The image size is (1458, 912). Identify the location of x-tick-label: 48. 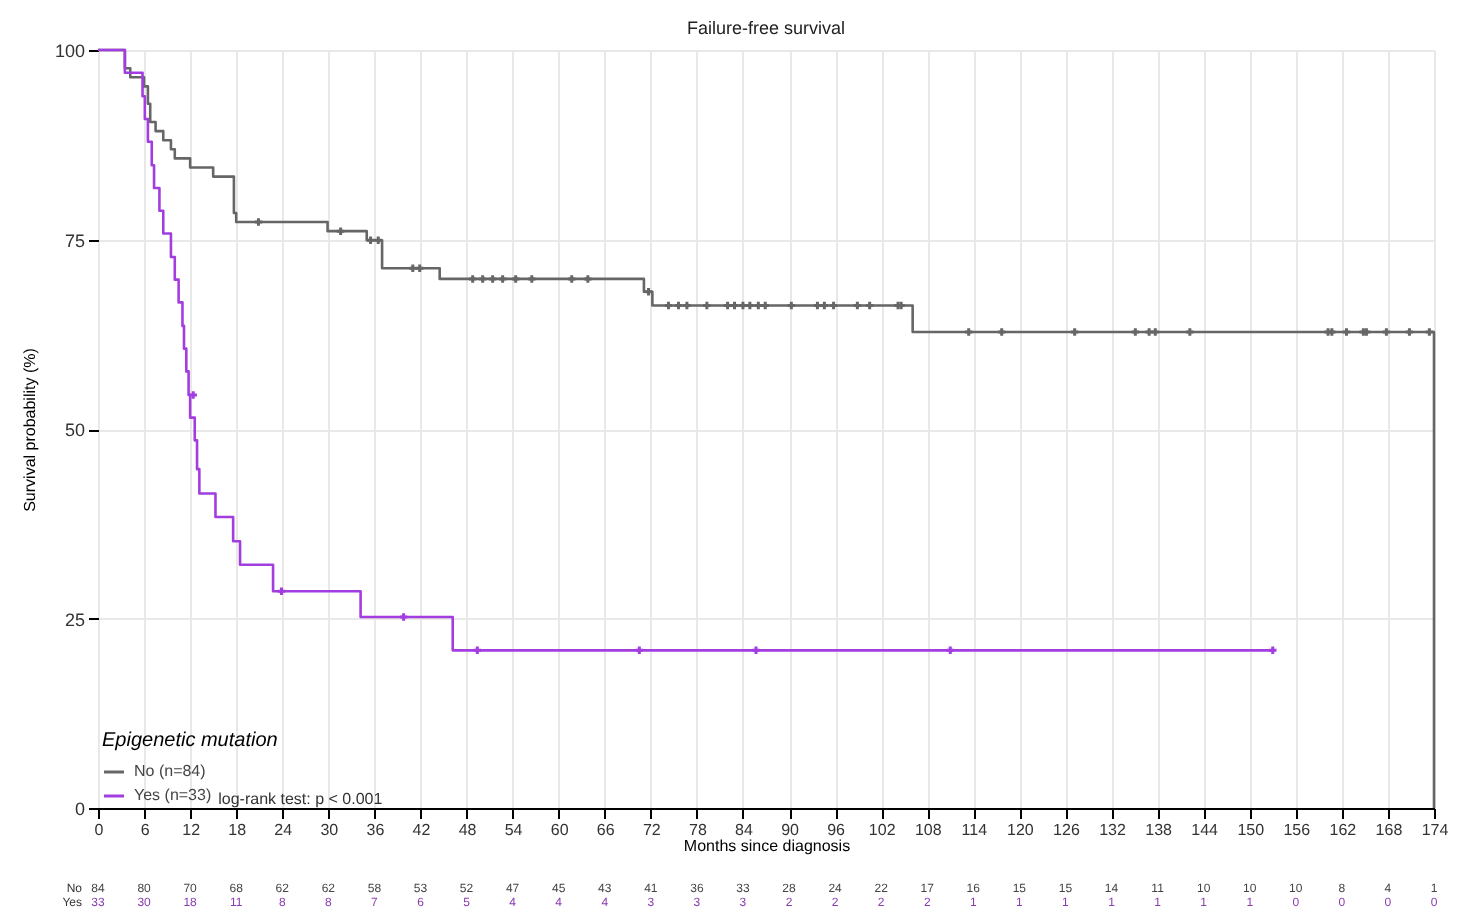
(468, 830).